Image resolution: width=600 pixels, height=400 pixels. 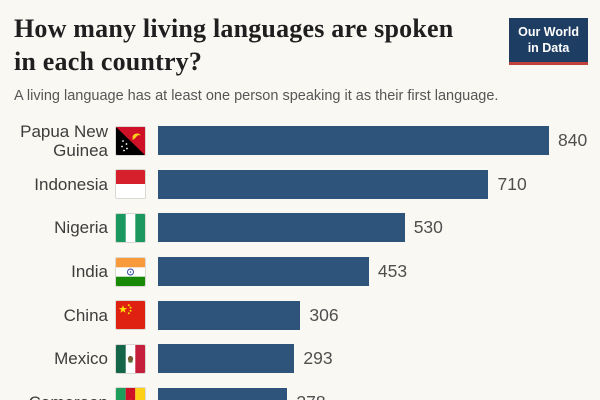 I want to click on nigeria-flag-icon, so click(x=130, y=227).